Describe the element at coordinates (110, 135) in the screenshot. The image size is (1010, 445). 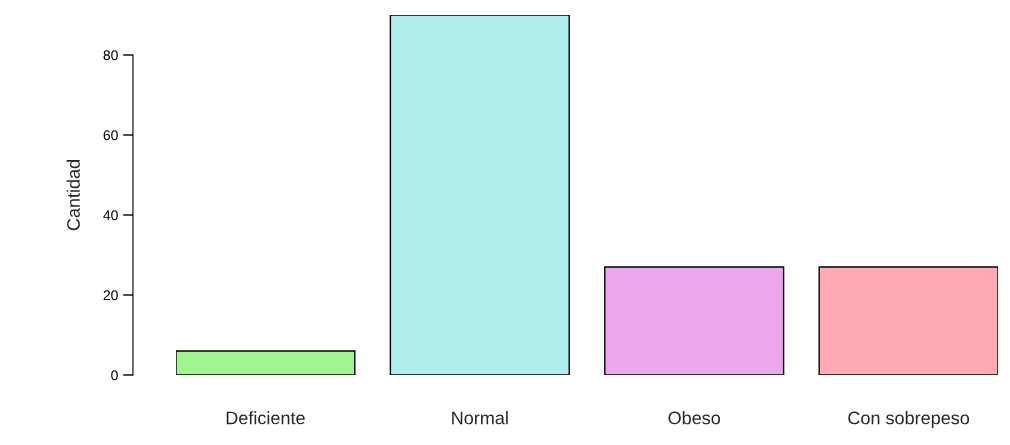
I see `y-tick-label: 60` at that location.